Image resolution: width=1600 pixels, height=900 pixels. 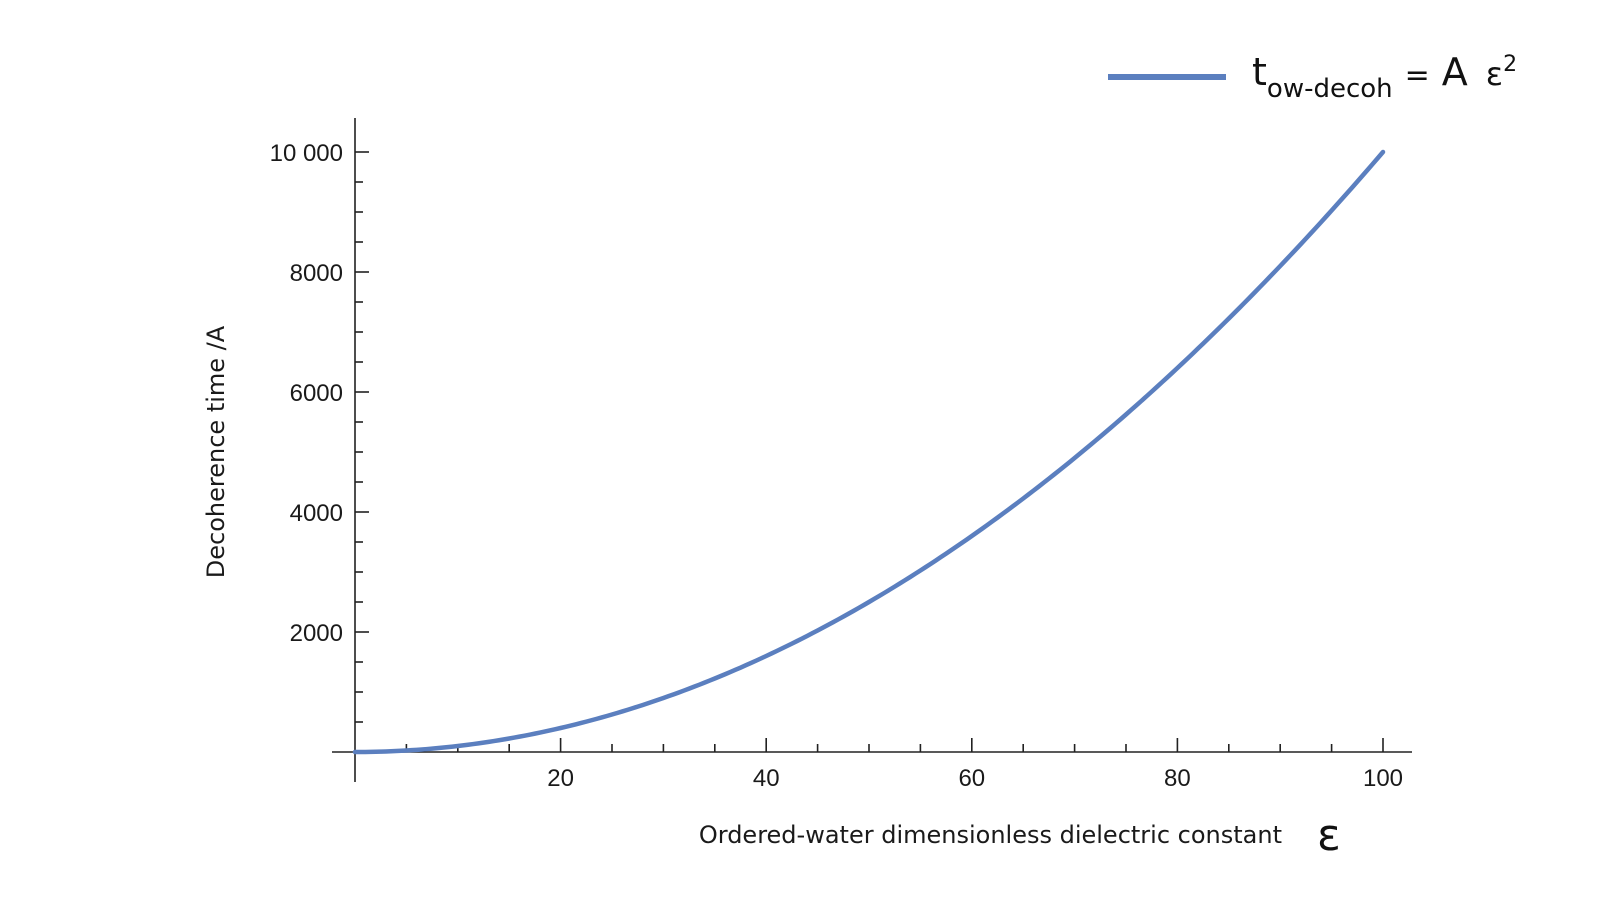 I want to click on x-tick-label: 100, so click(x=1383, y=778).